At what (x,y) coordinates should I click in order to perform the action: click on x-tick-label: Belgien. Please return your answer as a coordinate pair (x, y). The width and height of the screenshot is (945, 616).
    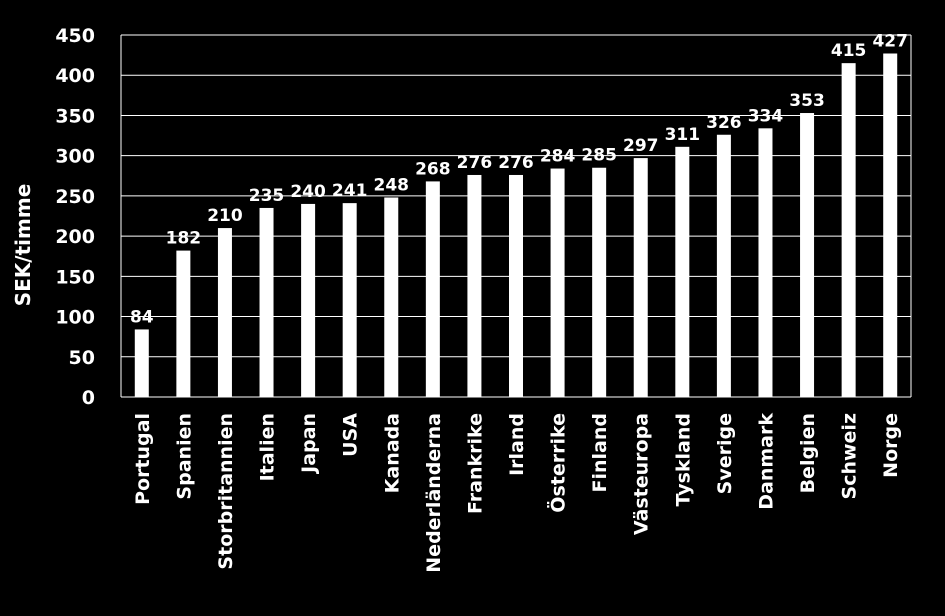
    Looking at the image, I should click on (808, 453).